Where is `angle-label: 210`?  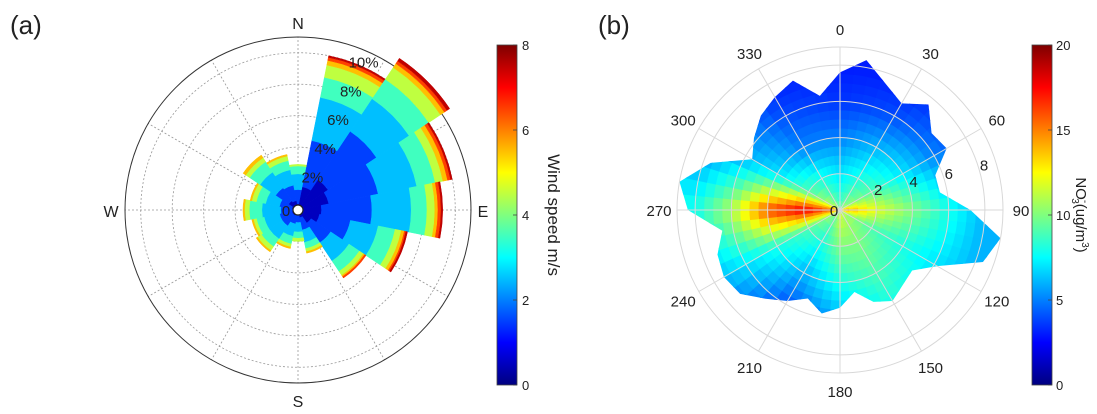 angle-label: 210 is located at coordinates (749, 368).